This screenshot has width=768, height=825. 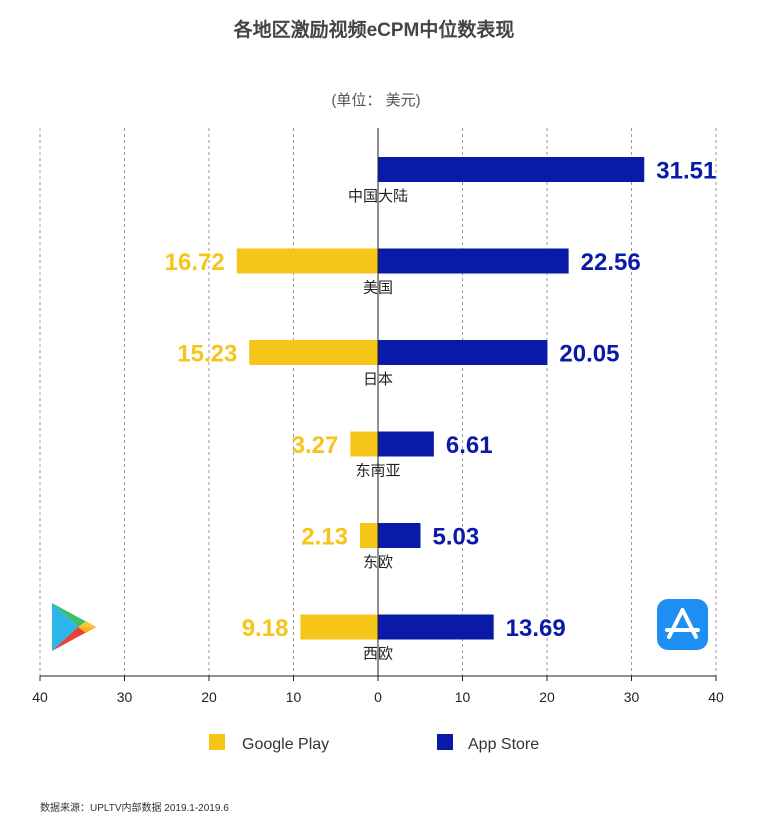 What do you see at coordinates (445, 742) in the screenshot?
I see `legend-swatch-app-store` at bounding box center [445, 742].